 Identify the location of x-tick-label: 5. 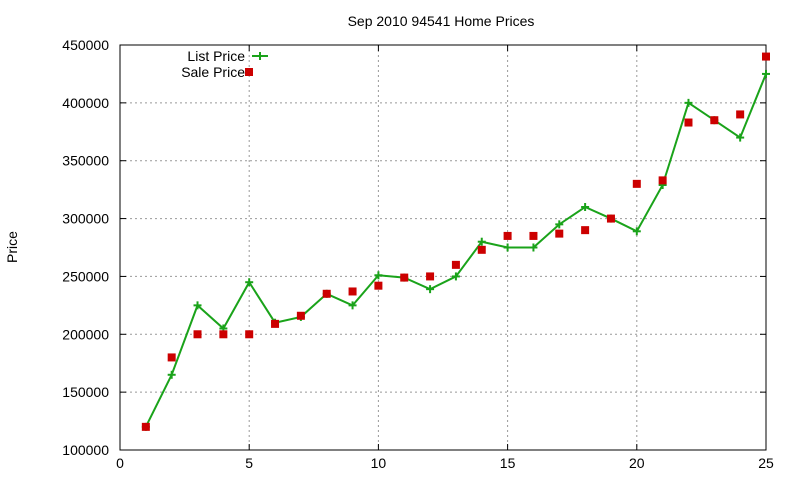
(249, 463).